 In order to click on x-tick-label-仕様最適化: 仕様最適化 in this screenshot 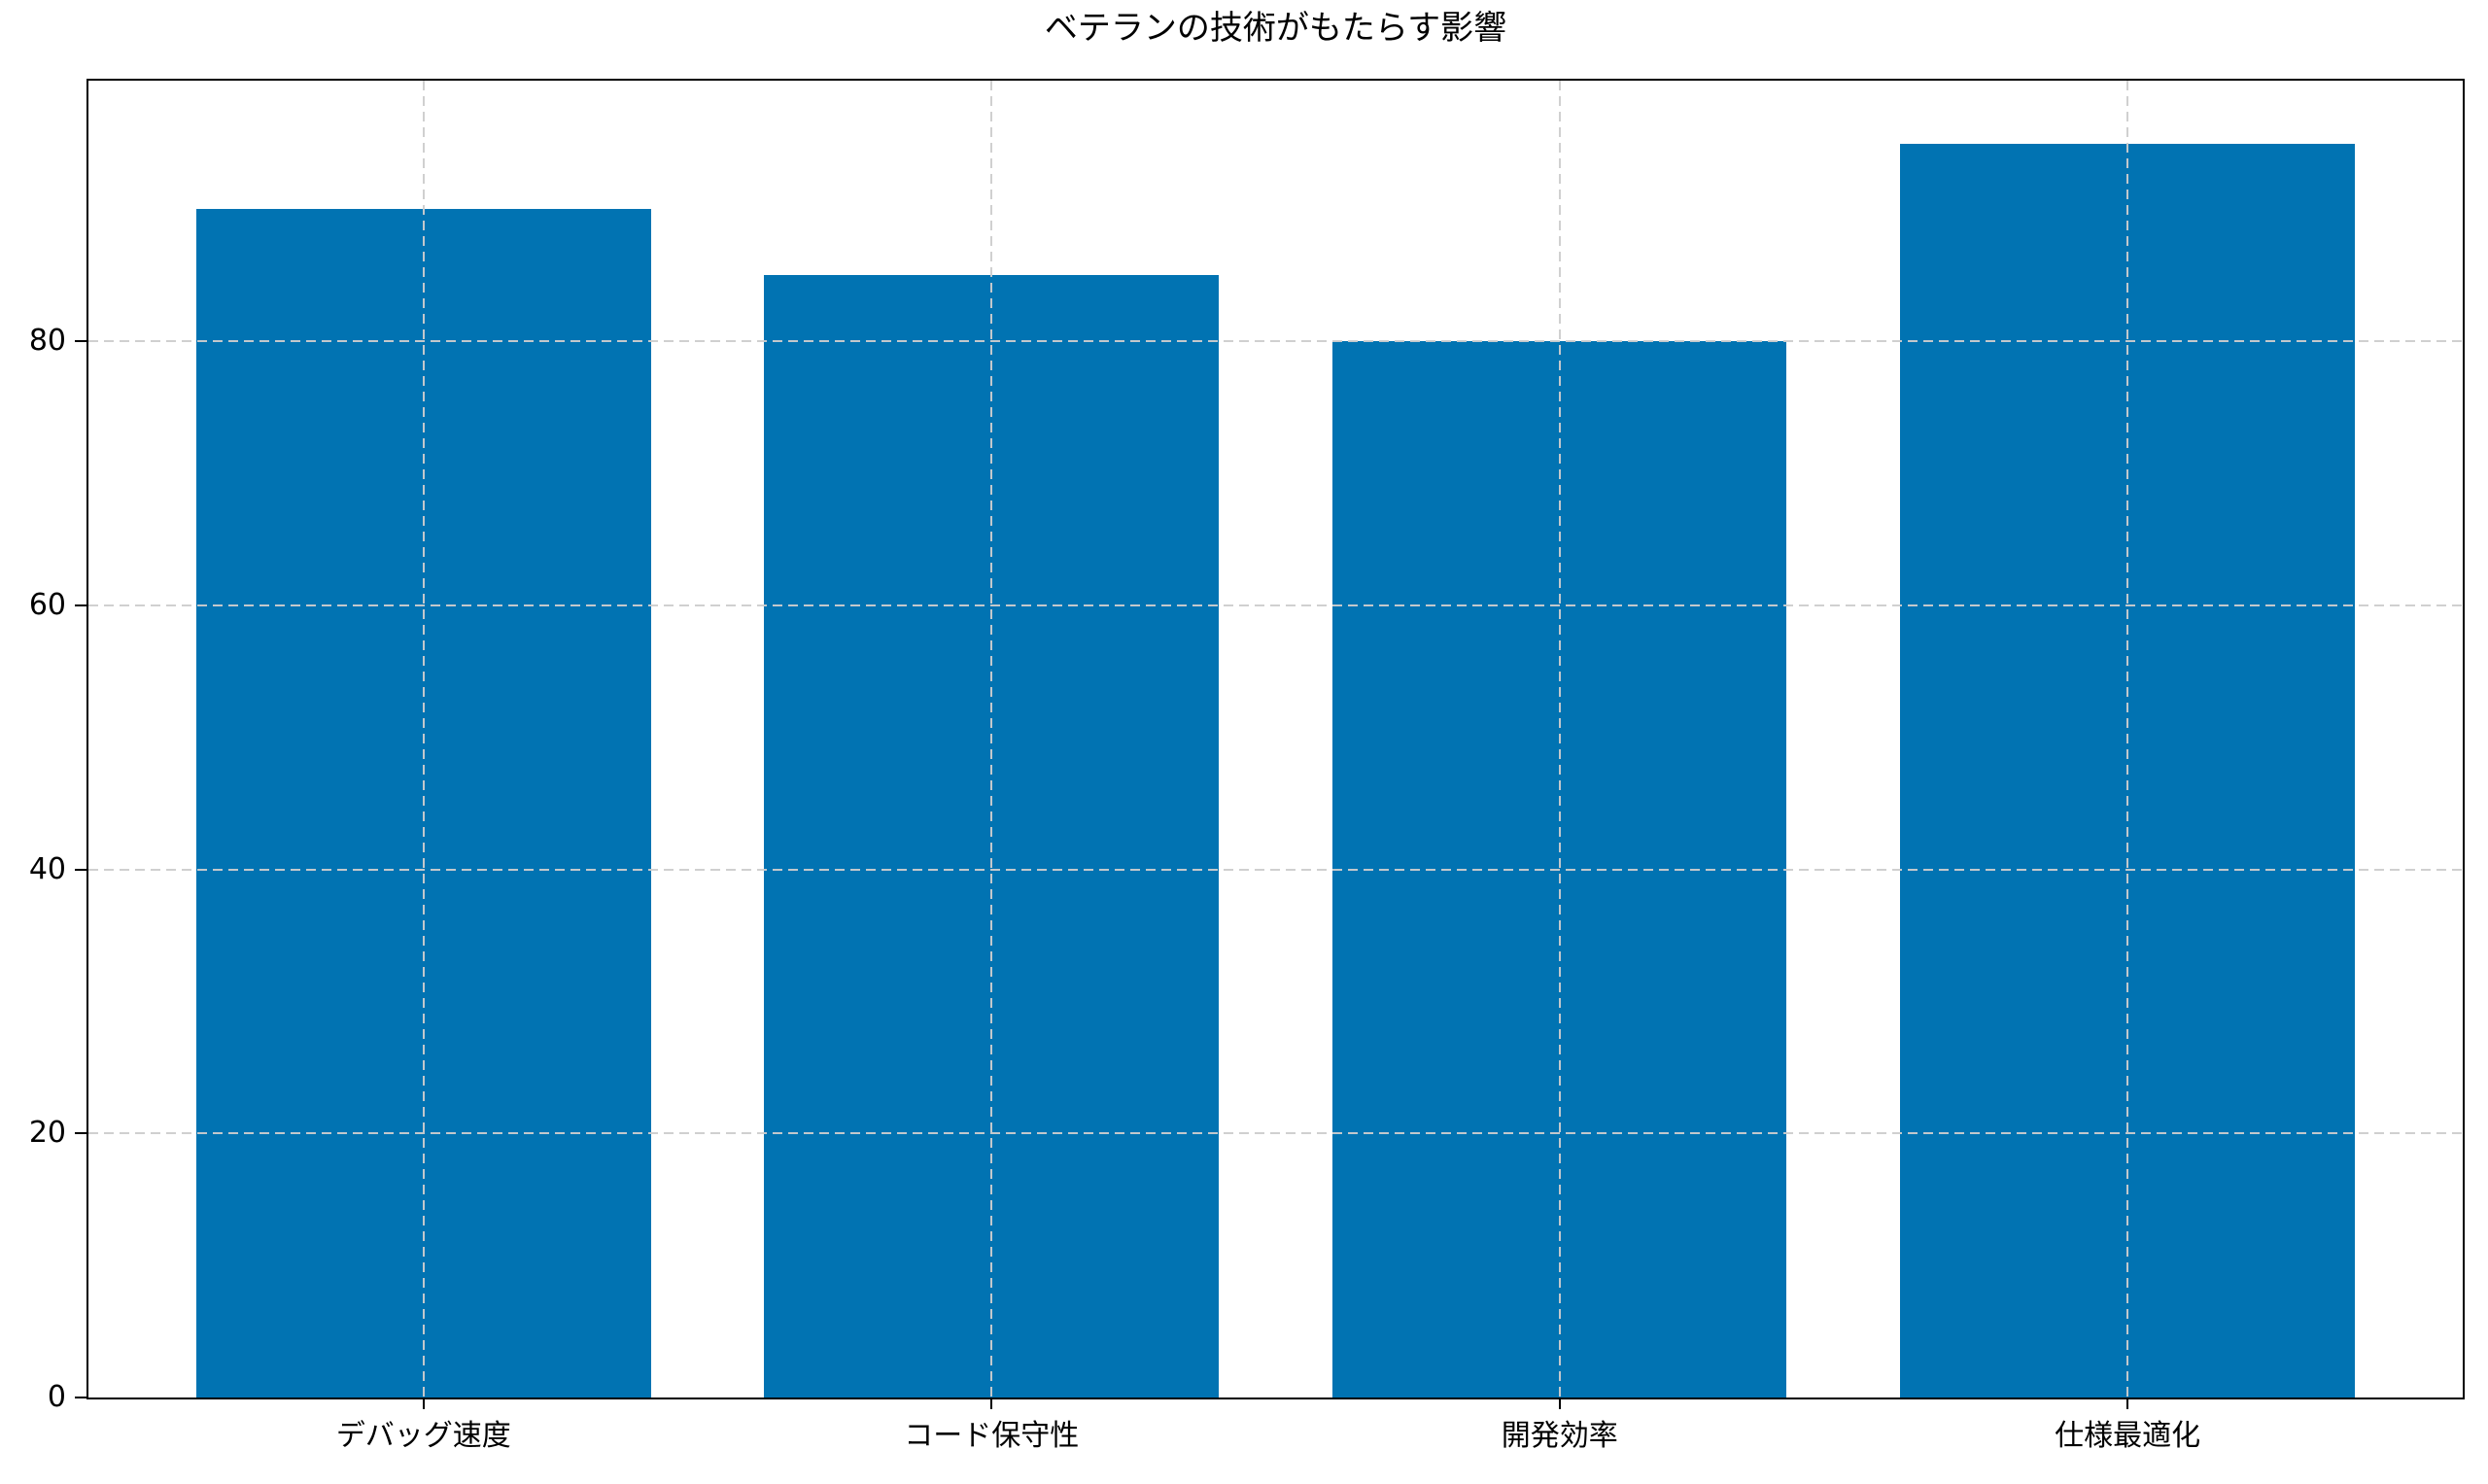, I will do `click(2128, 1436)`.